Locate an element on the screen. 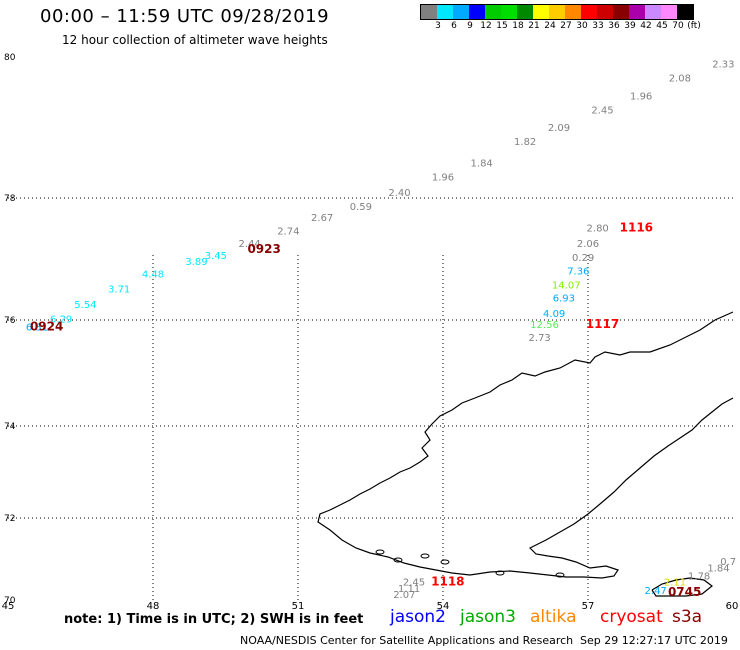 The image size is (740, 650). color-scale-label: 18 is located at coordinates (518, 26).